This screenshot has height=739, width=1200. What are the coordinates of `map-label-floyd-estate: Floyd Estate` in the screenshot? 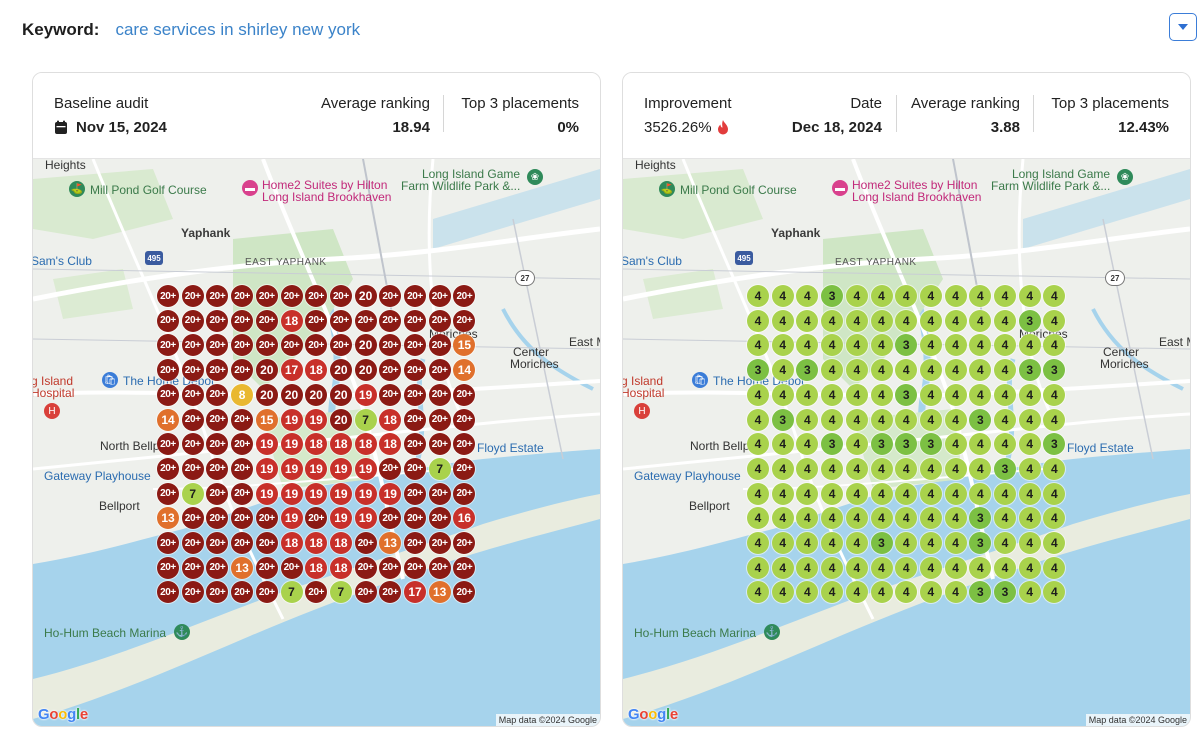 It's located at (510, 448).